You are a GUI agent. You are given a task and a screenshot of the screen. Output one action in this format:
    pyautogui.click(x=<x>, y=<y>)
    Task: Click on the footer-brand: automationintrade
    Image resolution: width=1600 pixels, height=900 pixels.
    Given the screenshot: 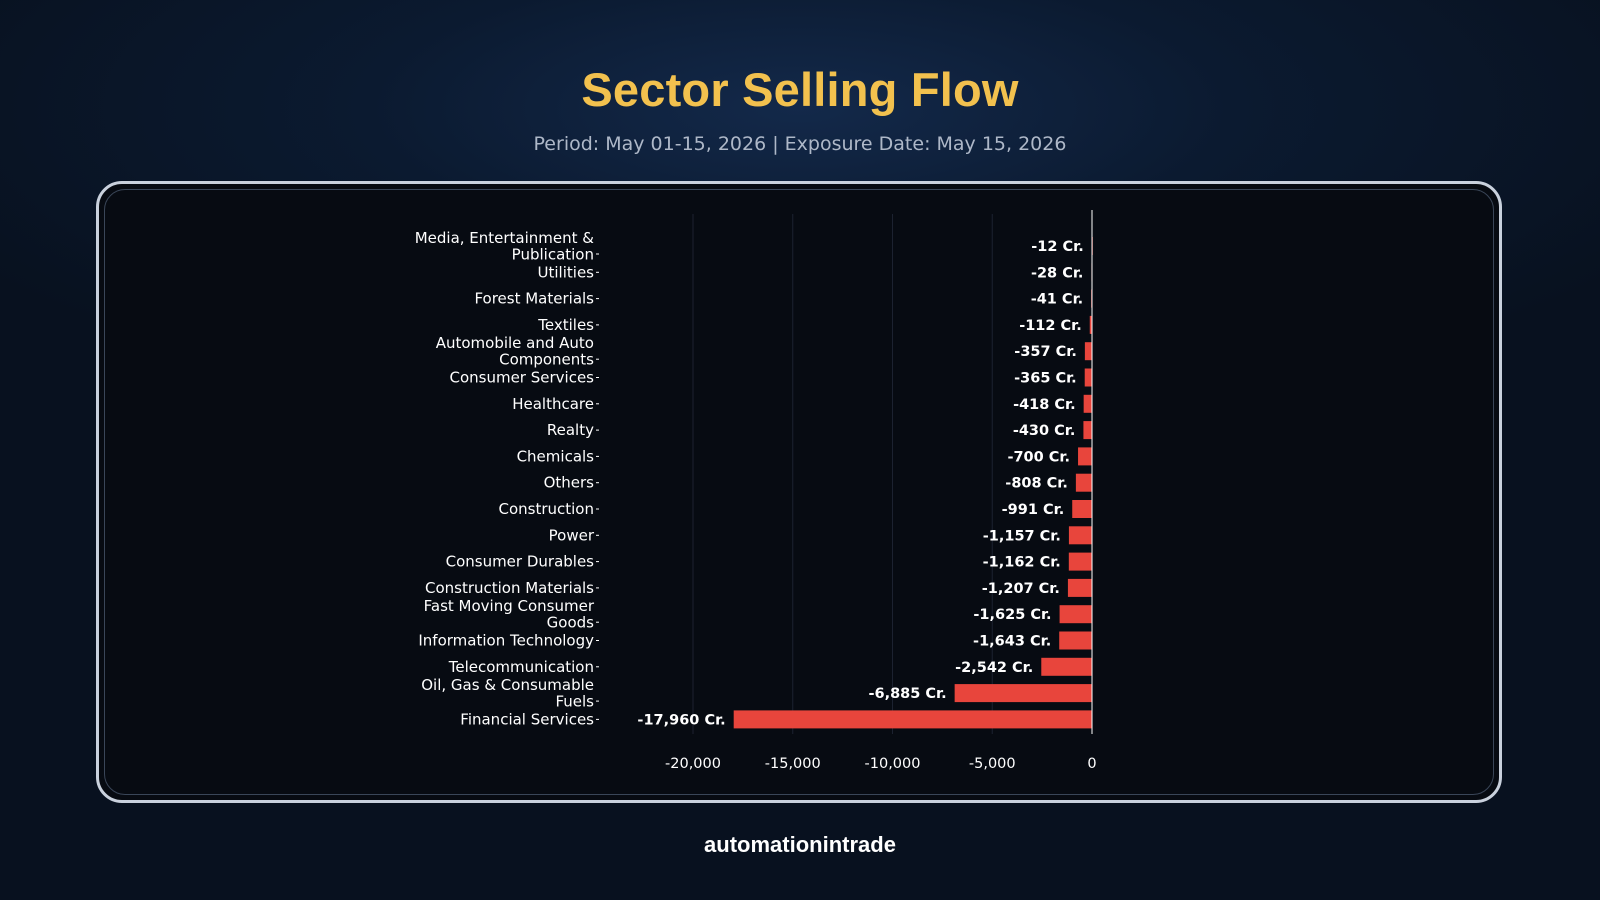 What is the action you would take?
    pyautogui.click(x=800, y=844)
    